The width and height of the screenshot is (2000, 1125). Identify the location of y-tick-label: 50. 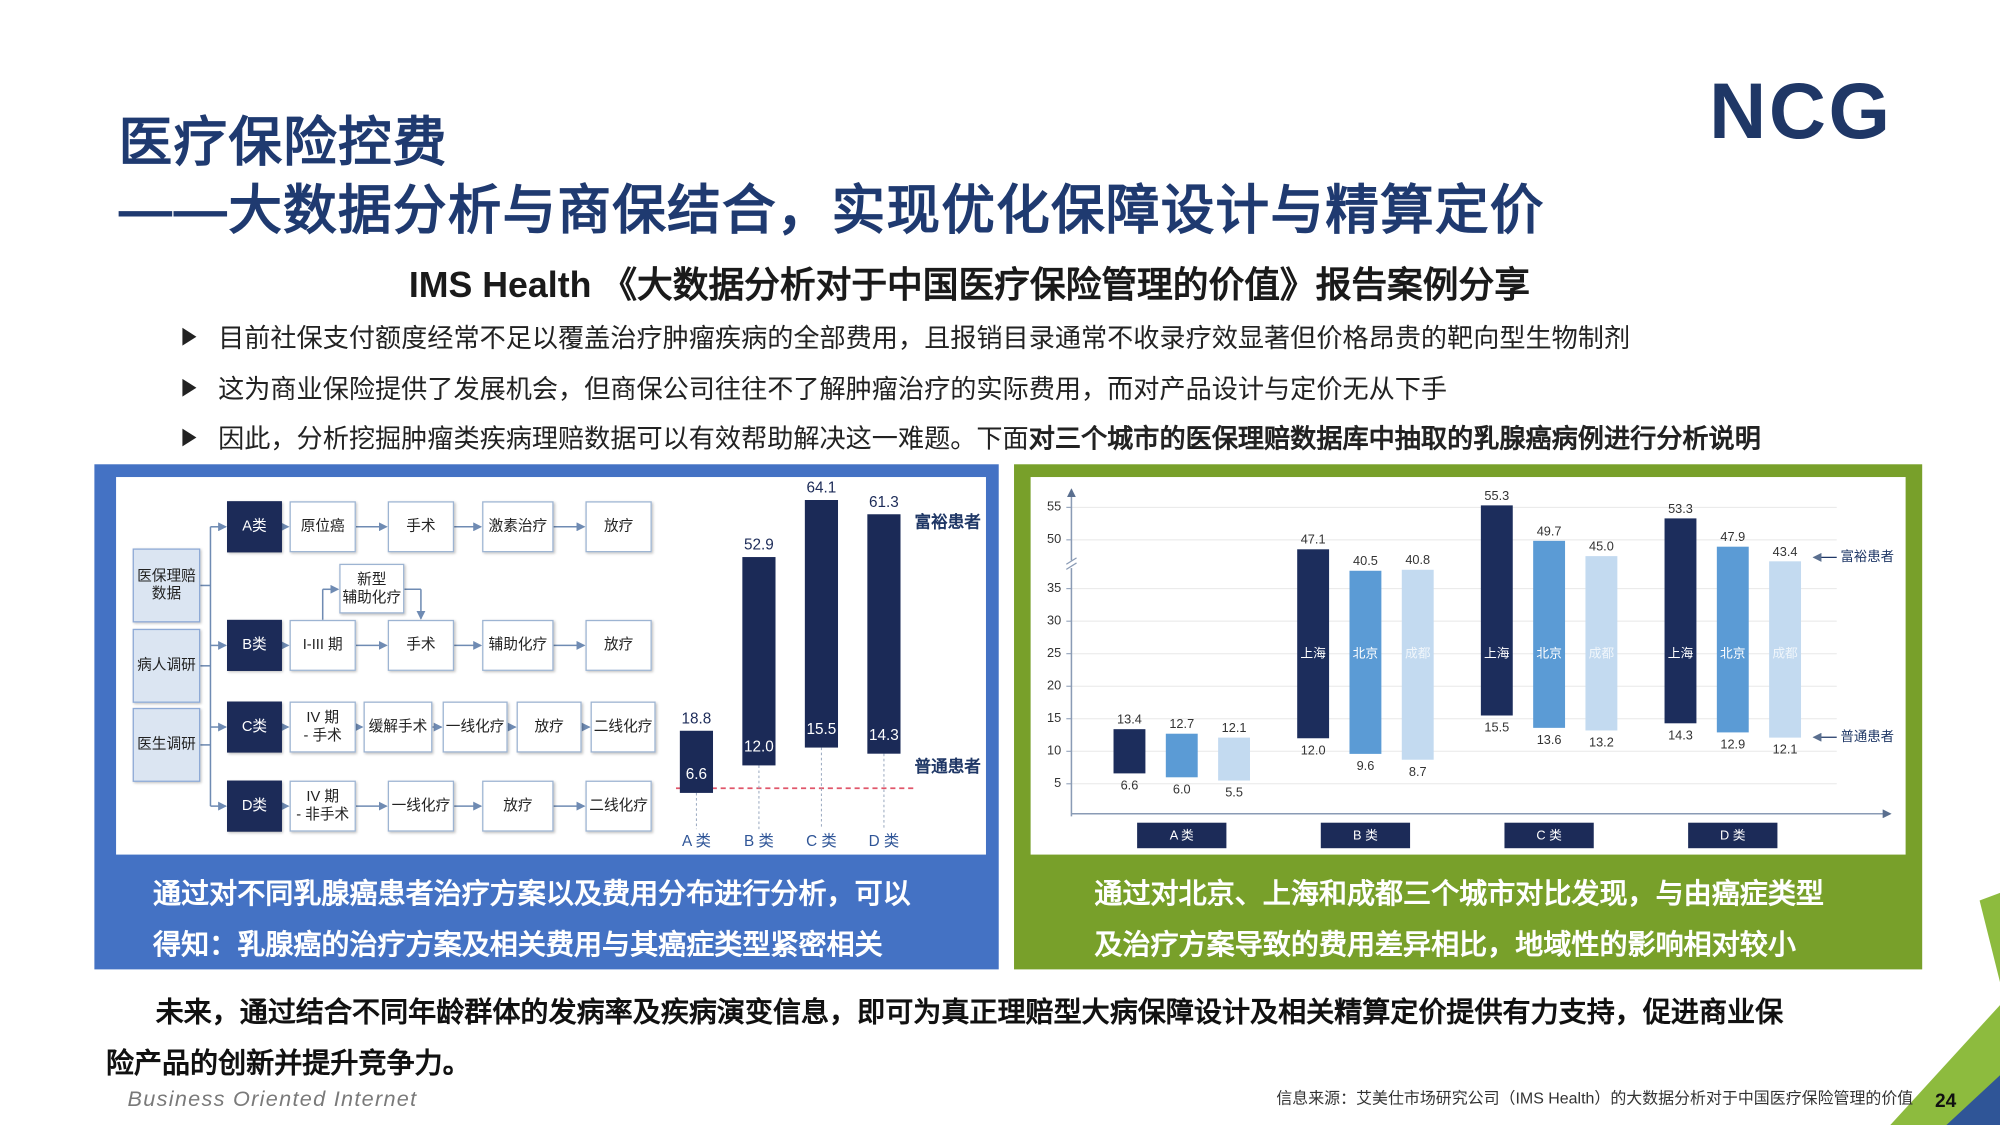
(1054, 538).